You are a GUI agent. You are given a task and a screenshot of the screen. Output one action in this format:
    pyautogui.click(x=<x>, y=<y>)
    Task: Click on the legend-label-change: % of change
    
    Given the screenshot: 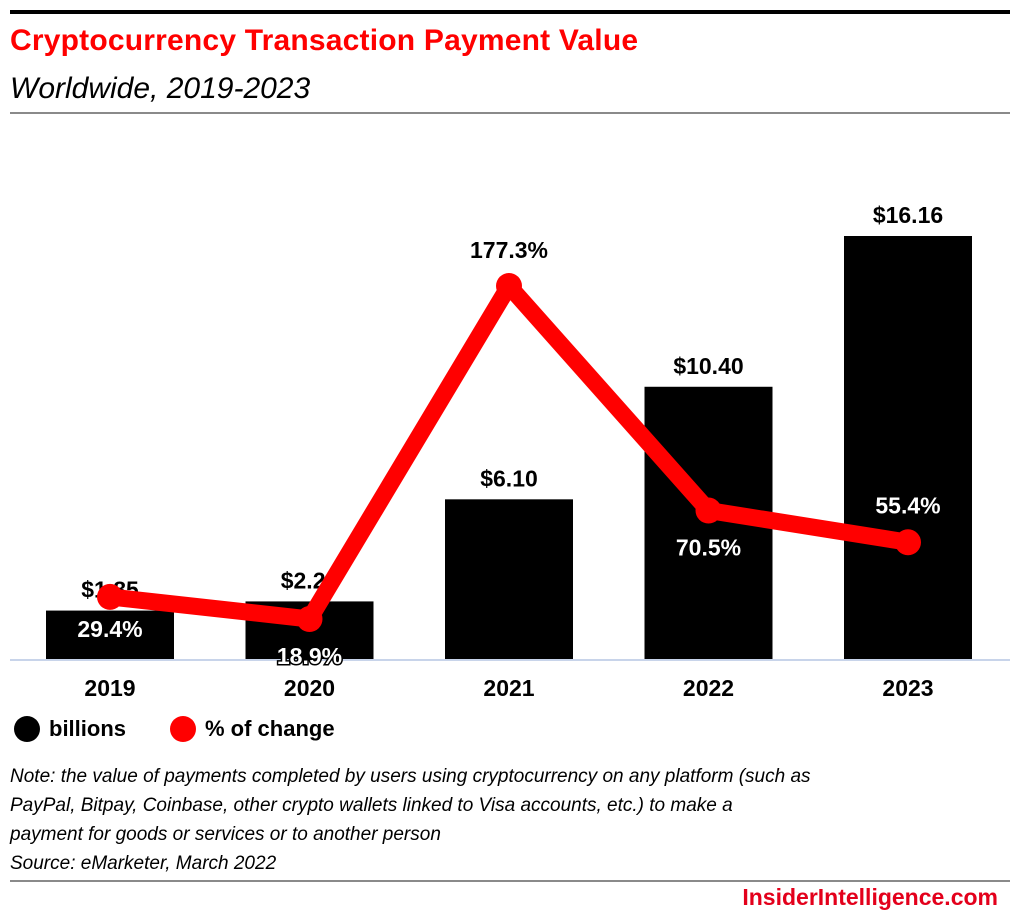 What is the action you would take?
    pyautogui.click(x=270, y=728)
    